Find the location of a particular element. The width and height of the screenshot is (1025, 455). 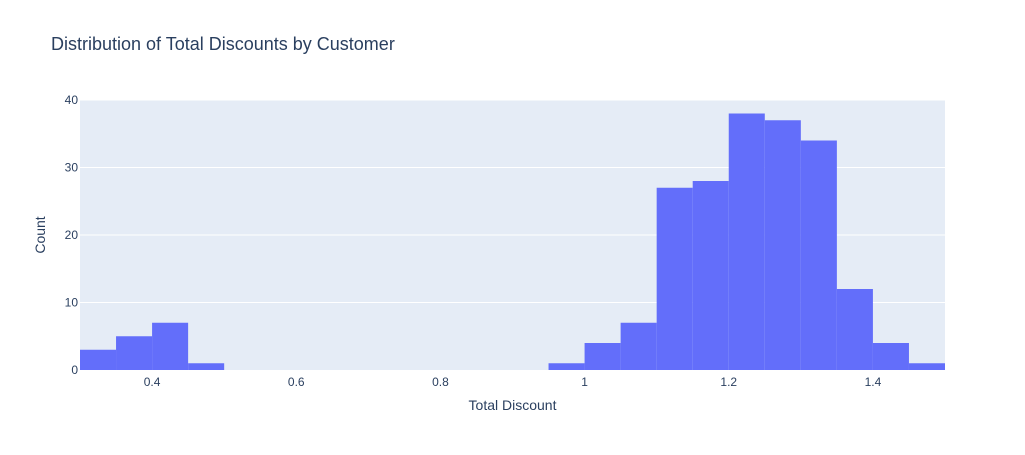

x-axis-ticks: 0.4 0.6 0.8 1 1.2 1.4 is located at coordinates (513, 382).